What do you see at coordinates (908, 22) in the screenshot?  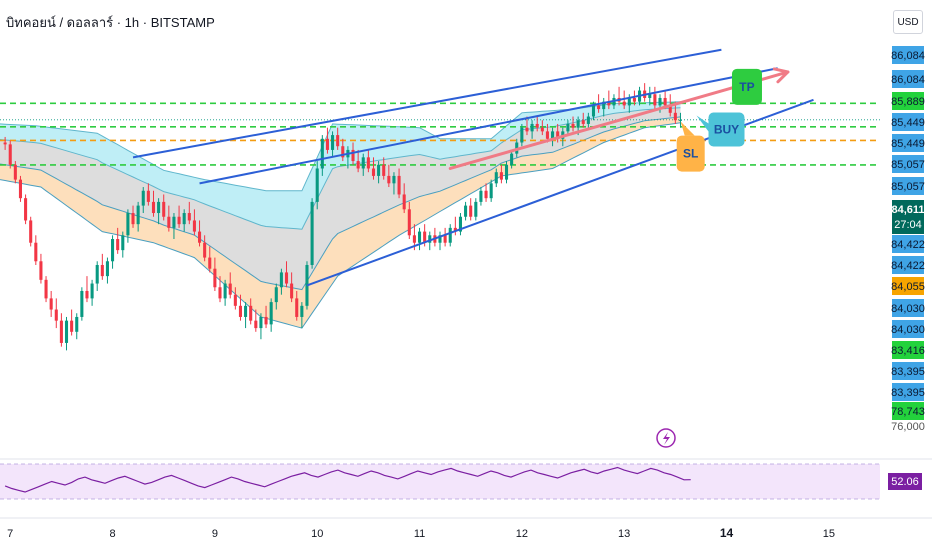 I see `currency-button: USD` at bounding box center [908, 22].